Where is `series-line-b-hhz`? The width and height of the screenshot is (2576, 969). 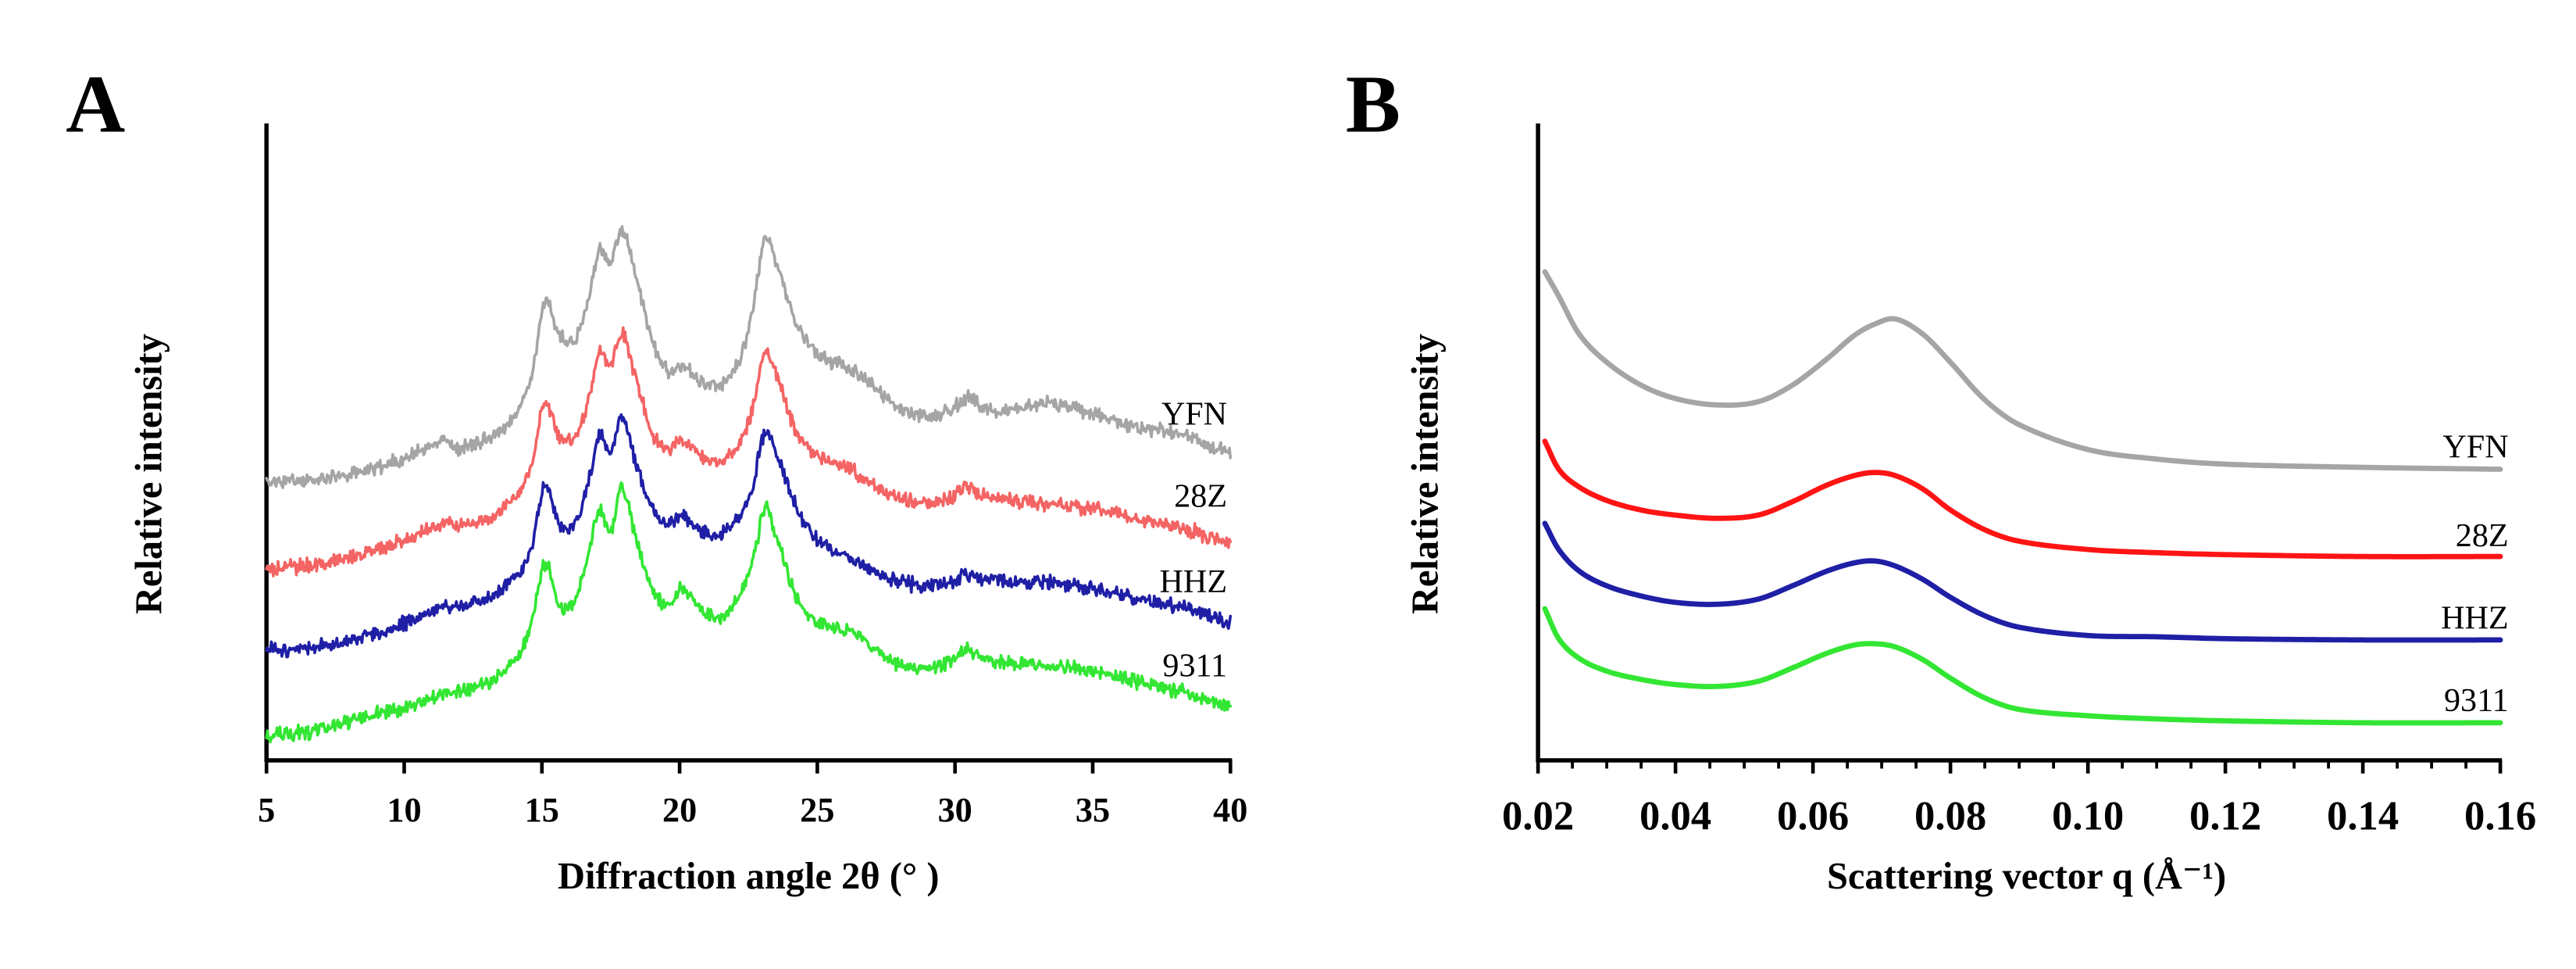 series-line-b-hhz is located at coordinates (2022, 582).